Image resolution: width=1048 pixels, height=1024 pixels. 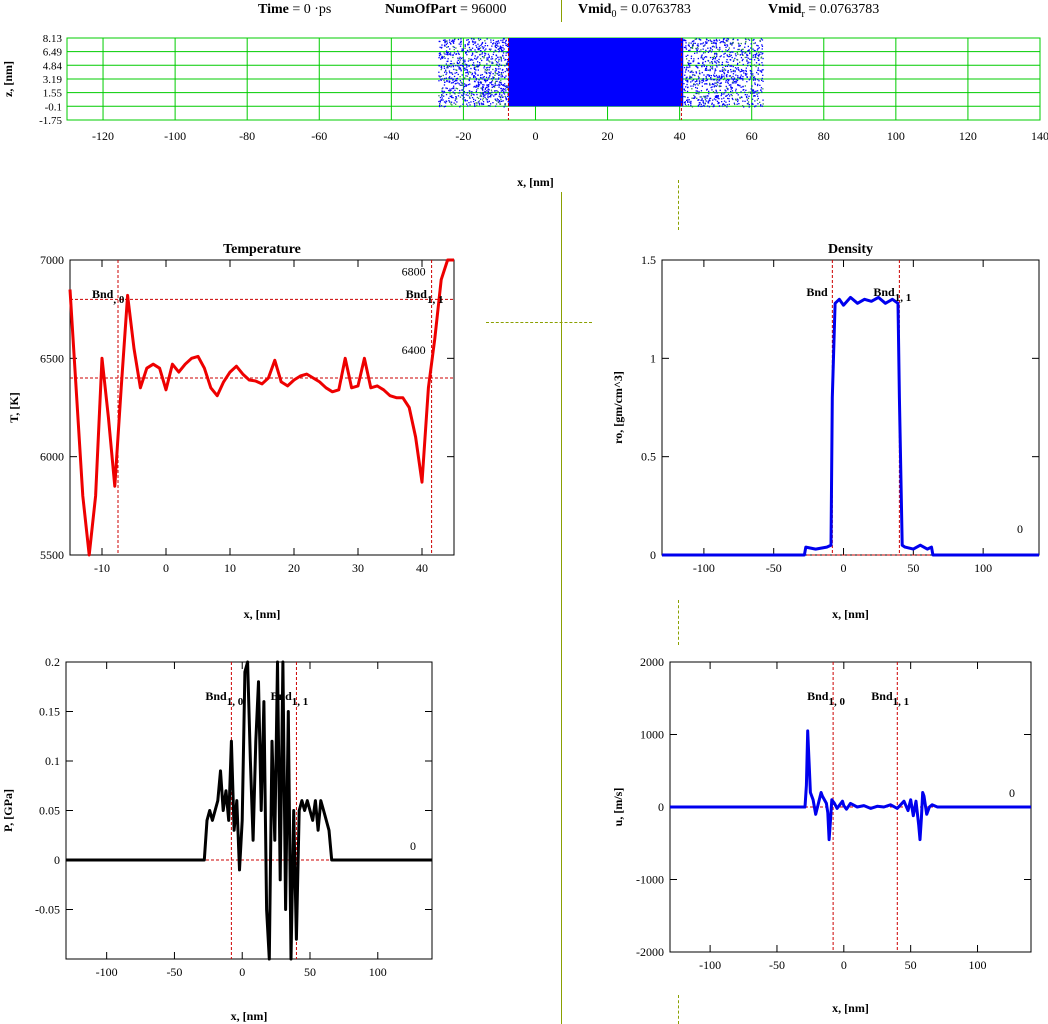 What do you see at coordinates (53, 80) in the screenshot?
I see `y-tick-label: 3.19` at bounding box center [53, 80].